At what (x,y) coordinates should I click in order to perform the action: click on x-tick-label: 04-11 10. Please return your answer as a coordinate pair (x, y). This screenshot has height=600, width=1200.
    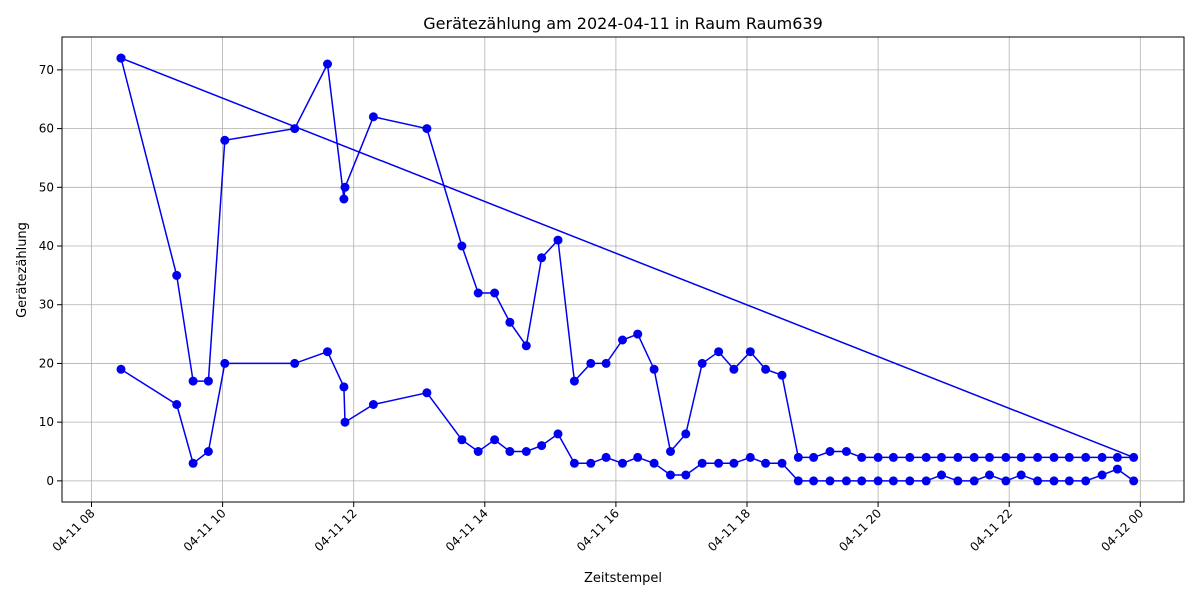
    Looking at the image, I should click on (205, 530).